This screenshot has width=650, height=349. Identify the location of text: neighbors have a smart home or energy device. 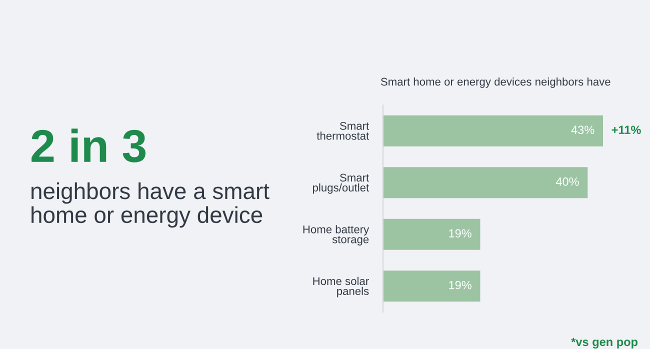
(151, 205).